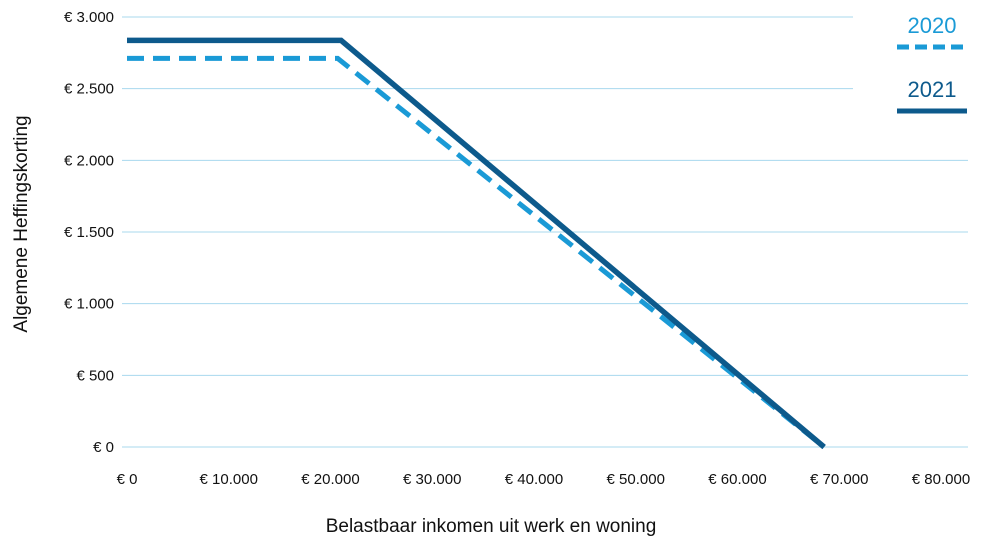 This screenshot has width=982, height=541. I want to click on y-axis-title: Algemene Heffingskorting, so click(21, 223).